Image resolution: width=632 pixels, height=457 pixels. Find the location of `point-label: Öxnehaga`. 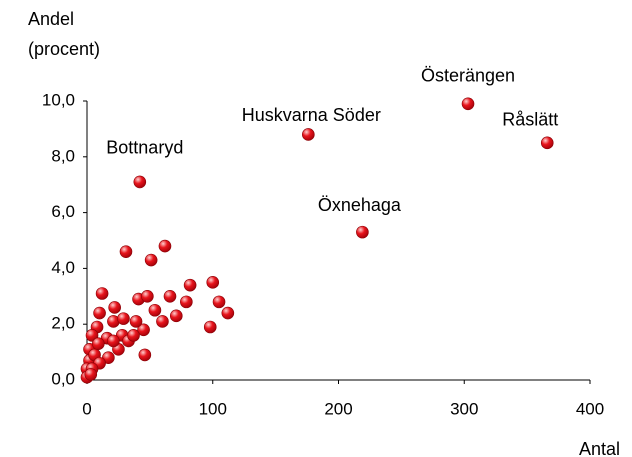

point-label: Öxnehaga is located at coordinates (360, 205).